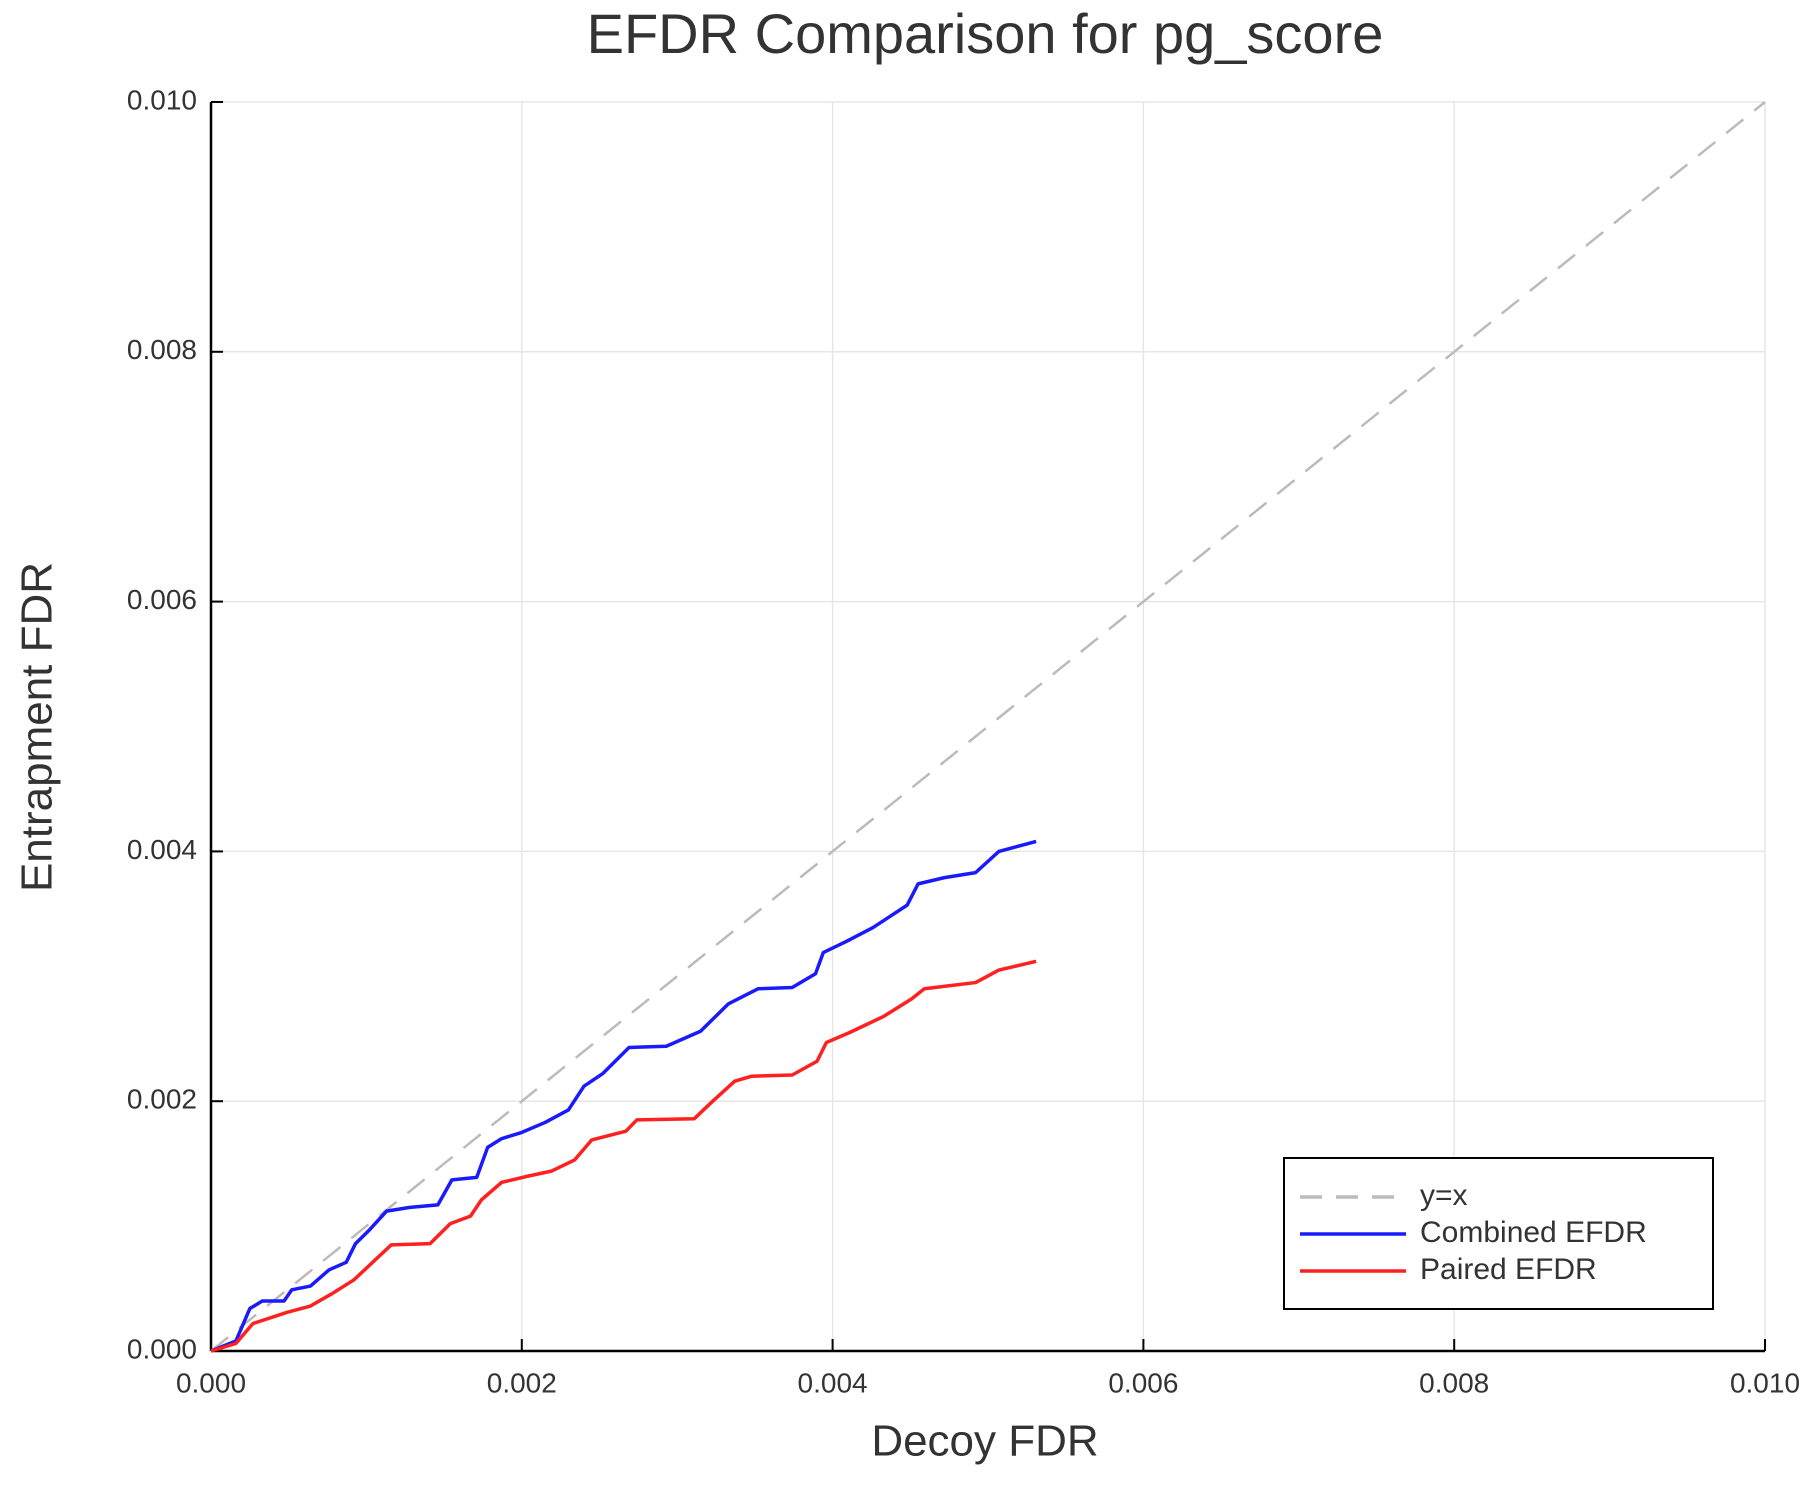 This screenshot has width=1800, height=1500. I want to click on y-tick-label: 0.010, so click(162, 99).